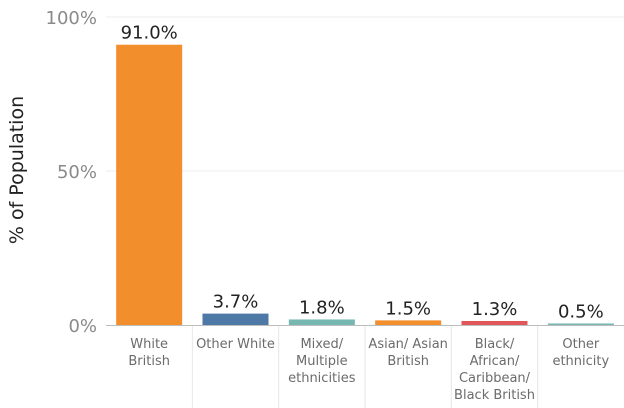  I want to click on data-label: 91.0%, so click(149, 33).